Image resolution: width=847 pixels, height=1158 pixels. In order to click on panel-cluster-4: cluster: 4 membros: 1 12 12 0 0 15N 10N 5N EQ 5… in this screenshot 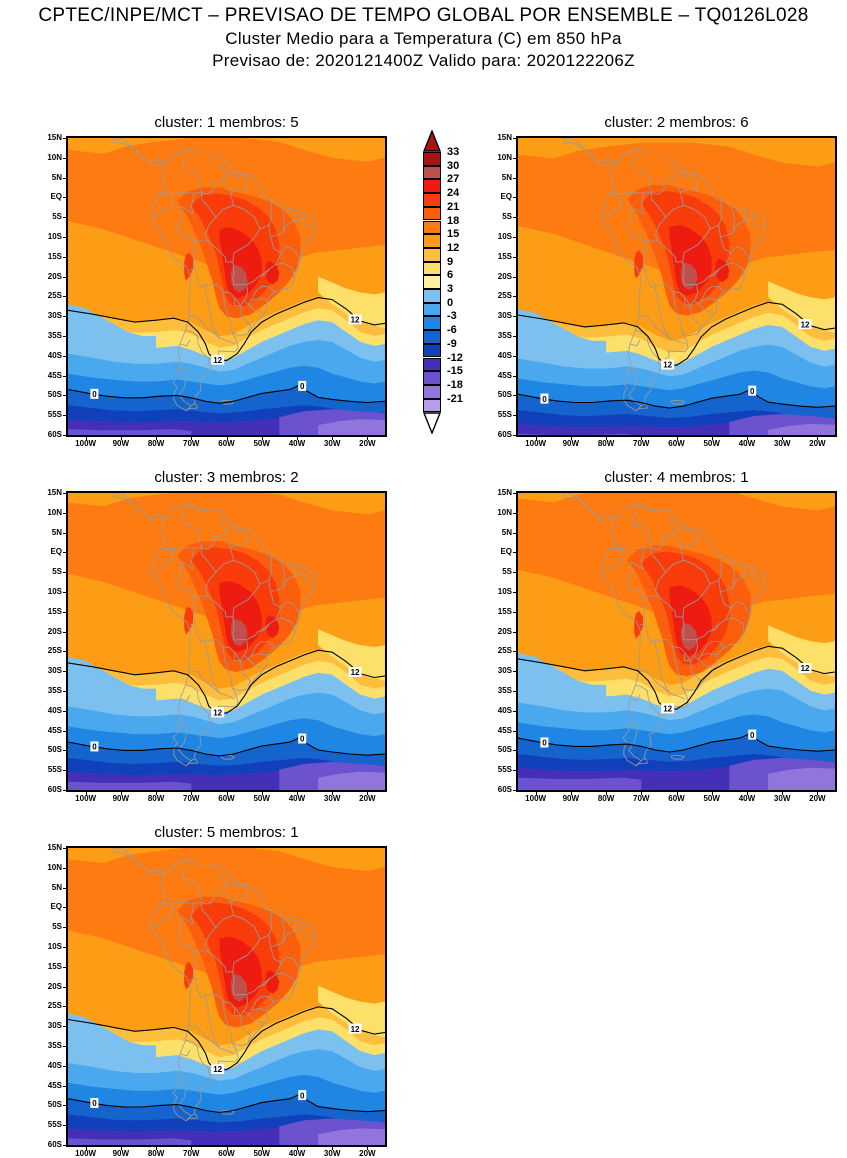, I will do `click(667, 636)`.